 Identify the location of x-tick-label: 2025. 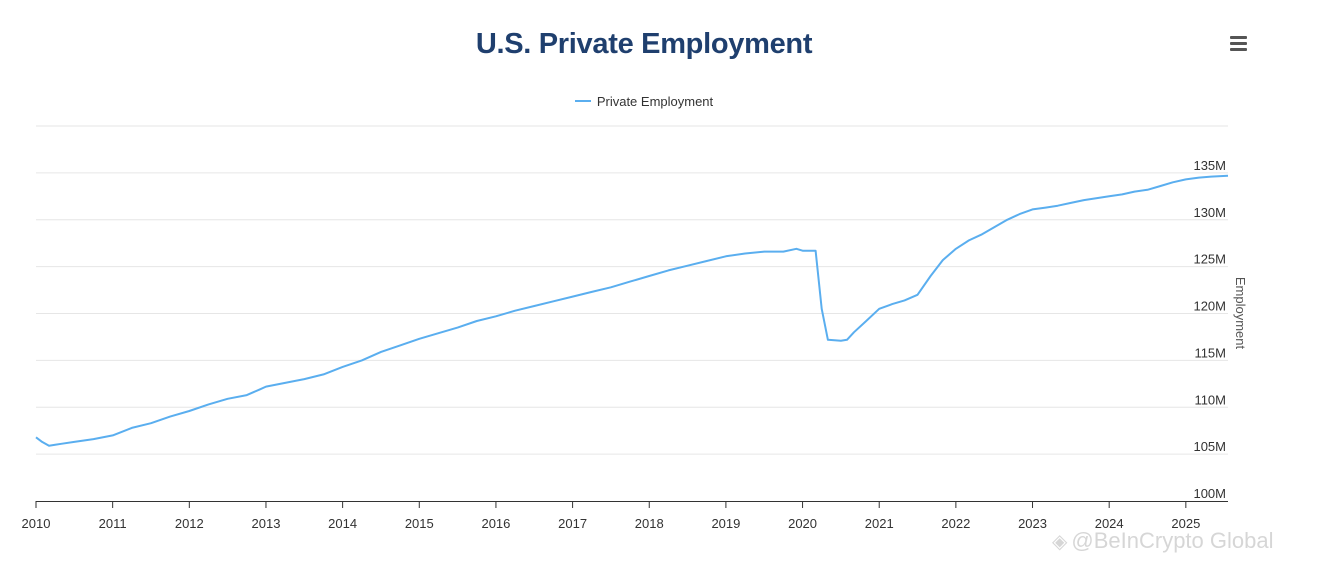
(1185, 523).